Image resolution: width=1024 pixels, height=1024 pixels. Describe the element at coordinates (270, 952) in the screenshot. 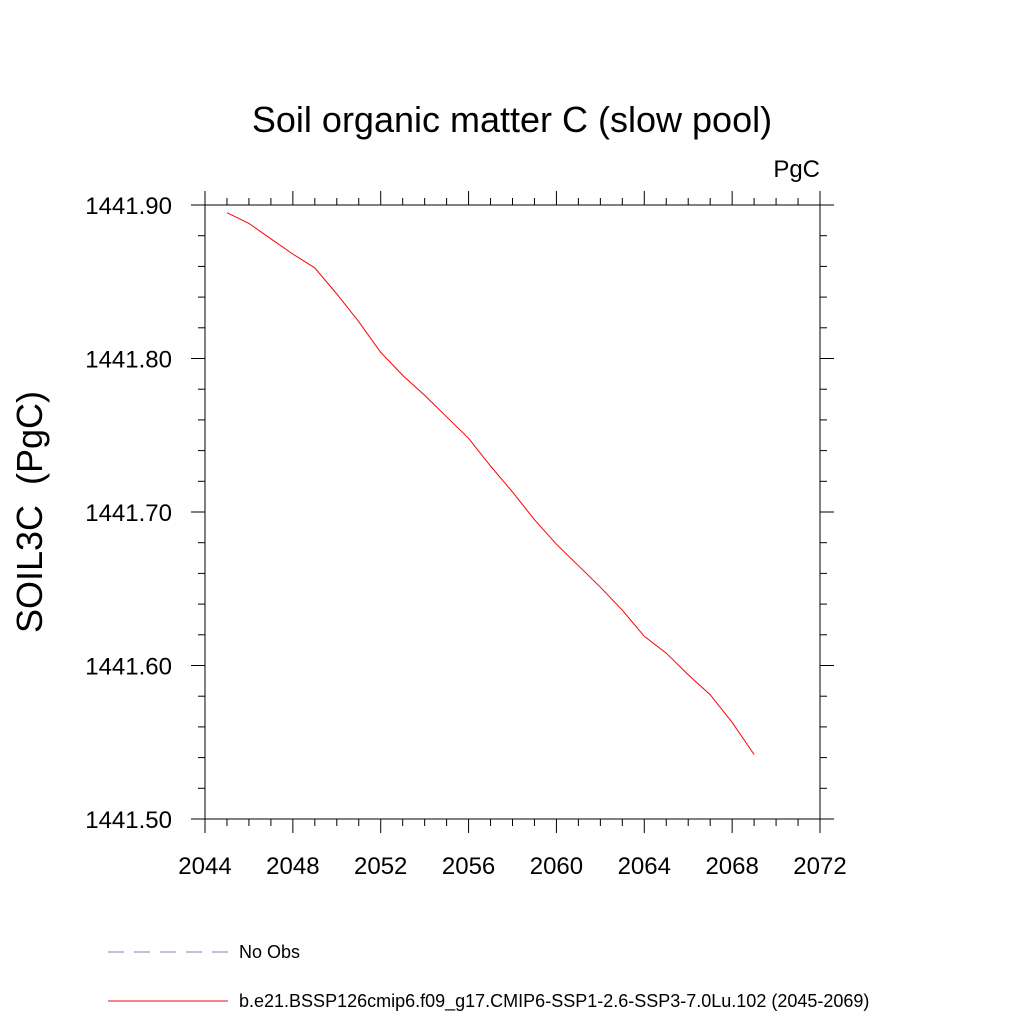

I see `legend-label-no-obs: No Obs` at that location.